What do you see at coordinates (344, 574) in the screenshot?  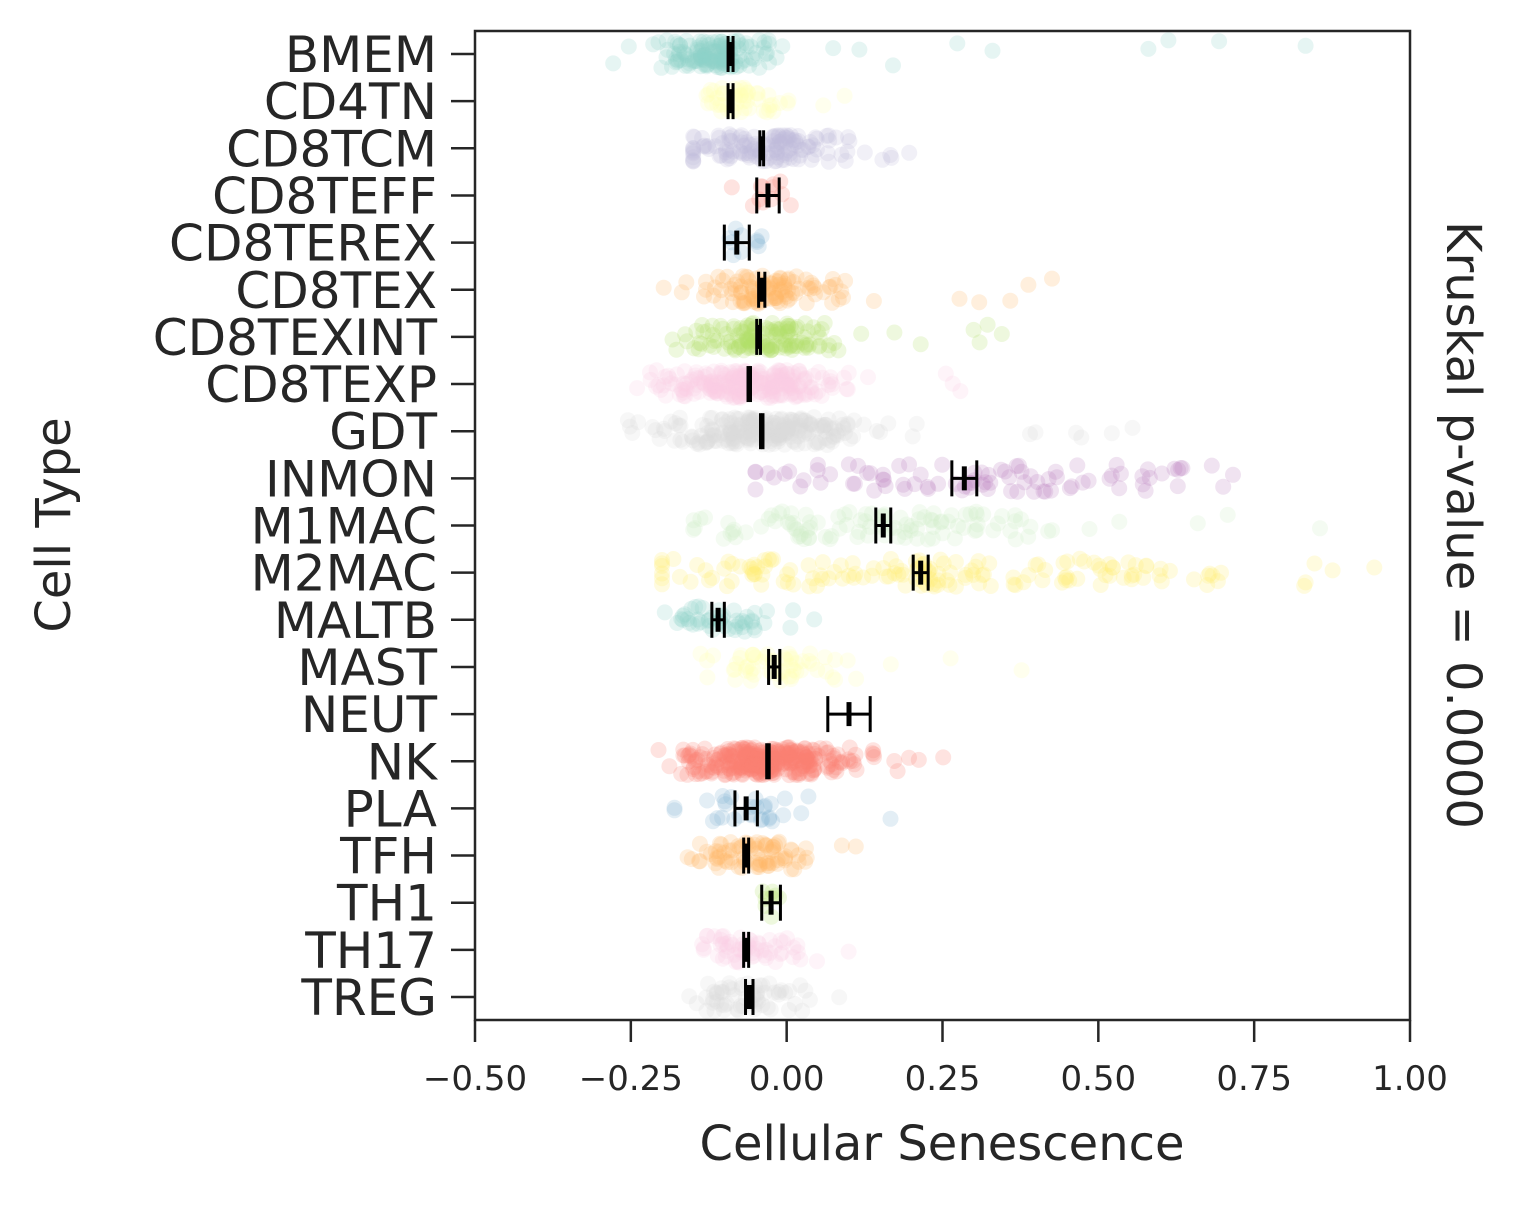 I see `y-tick-label-m2mac: M2MAC` at bounding box center [344, 574].